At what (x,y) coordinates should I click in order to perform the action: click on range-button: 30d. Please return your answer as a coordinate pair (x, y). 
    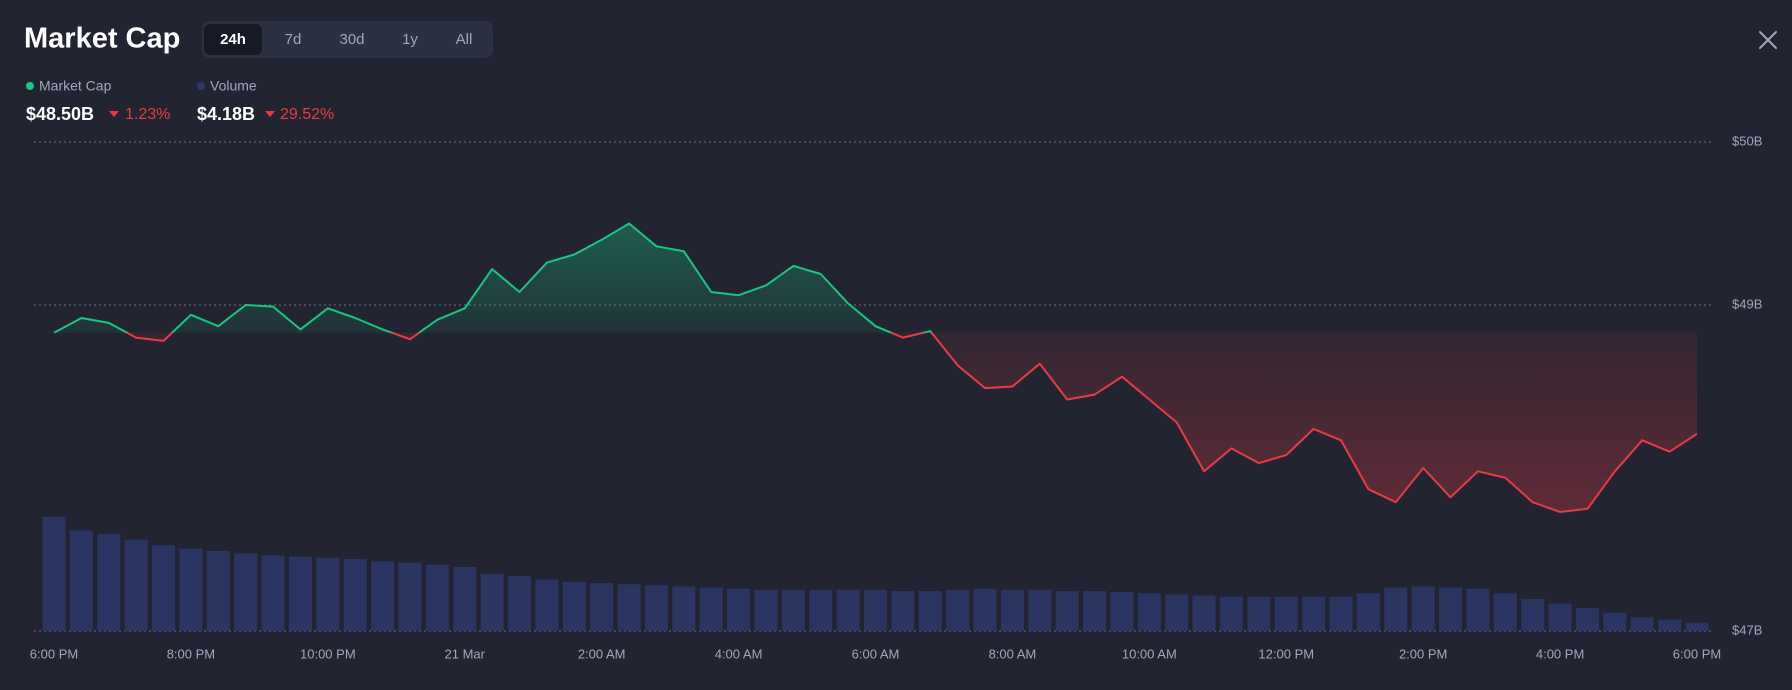
    Looking at the image, I should click on (351, 39).